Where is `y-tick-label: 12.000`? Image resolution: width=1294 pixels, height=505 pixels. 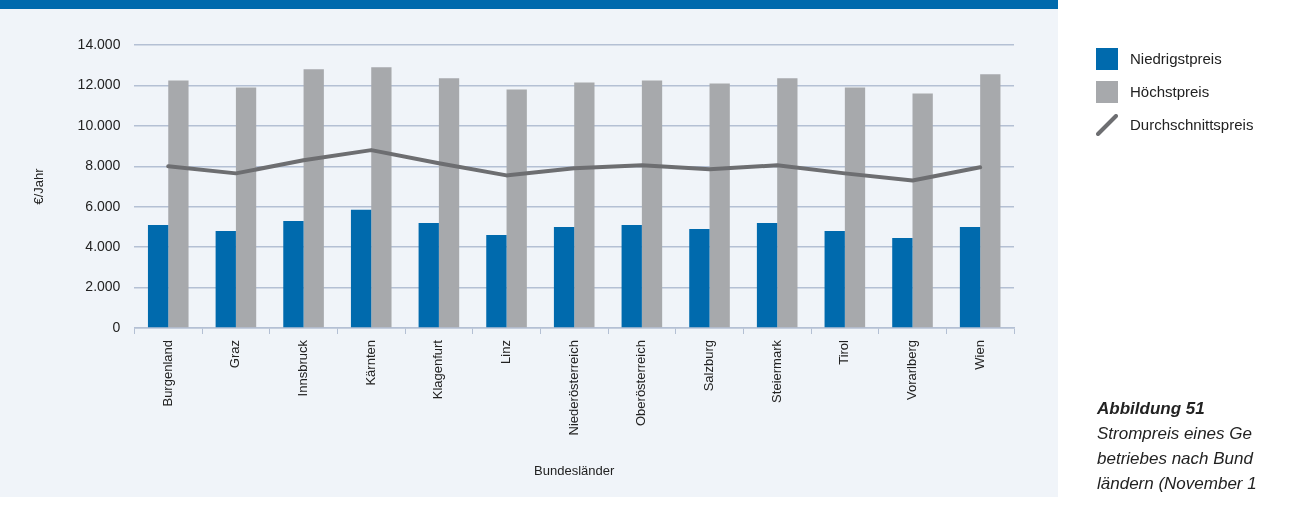
y-tick-label: 12.000 is located at coordinates (99, 84).